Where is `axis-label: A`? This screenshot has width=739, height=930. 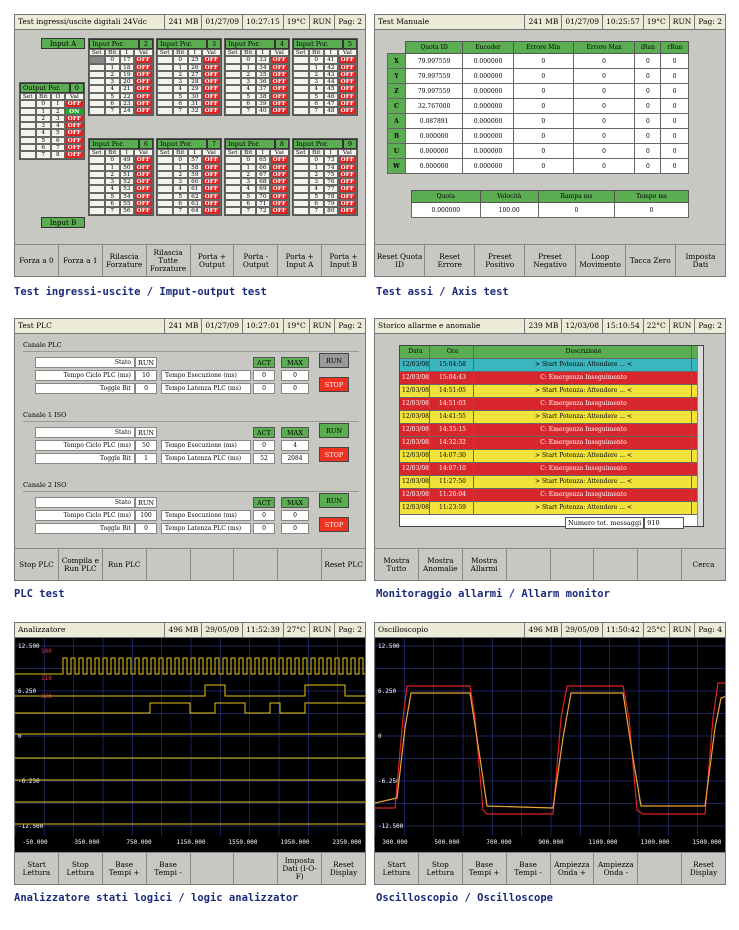 axis-label: A is located at coordinates (396, 121).